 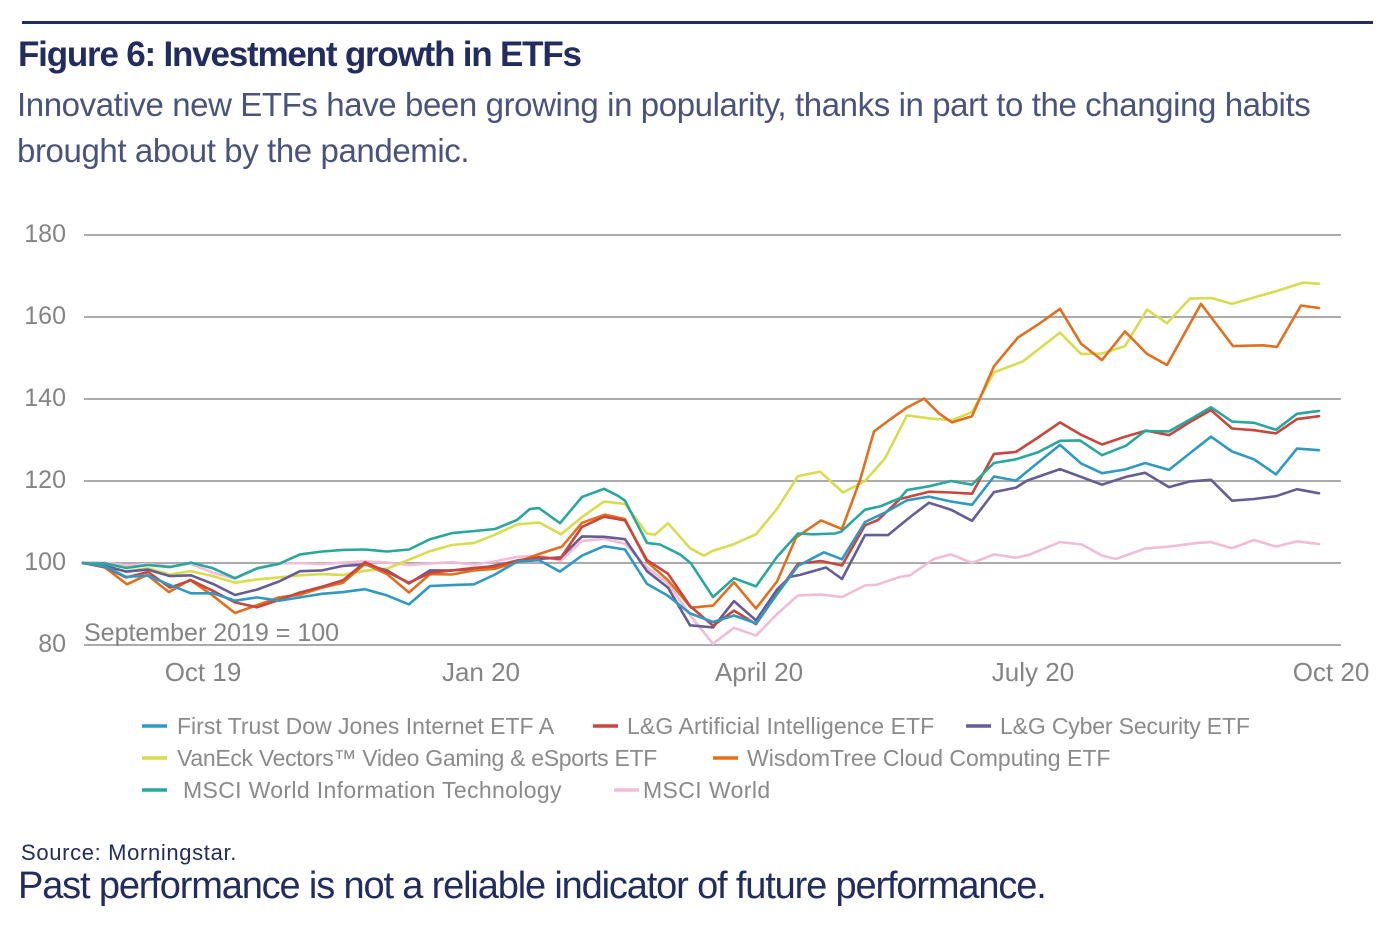 I want to click on svg-text: WisdomTree Cloud Computing ETF, so click(x=928, y=758).